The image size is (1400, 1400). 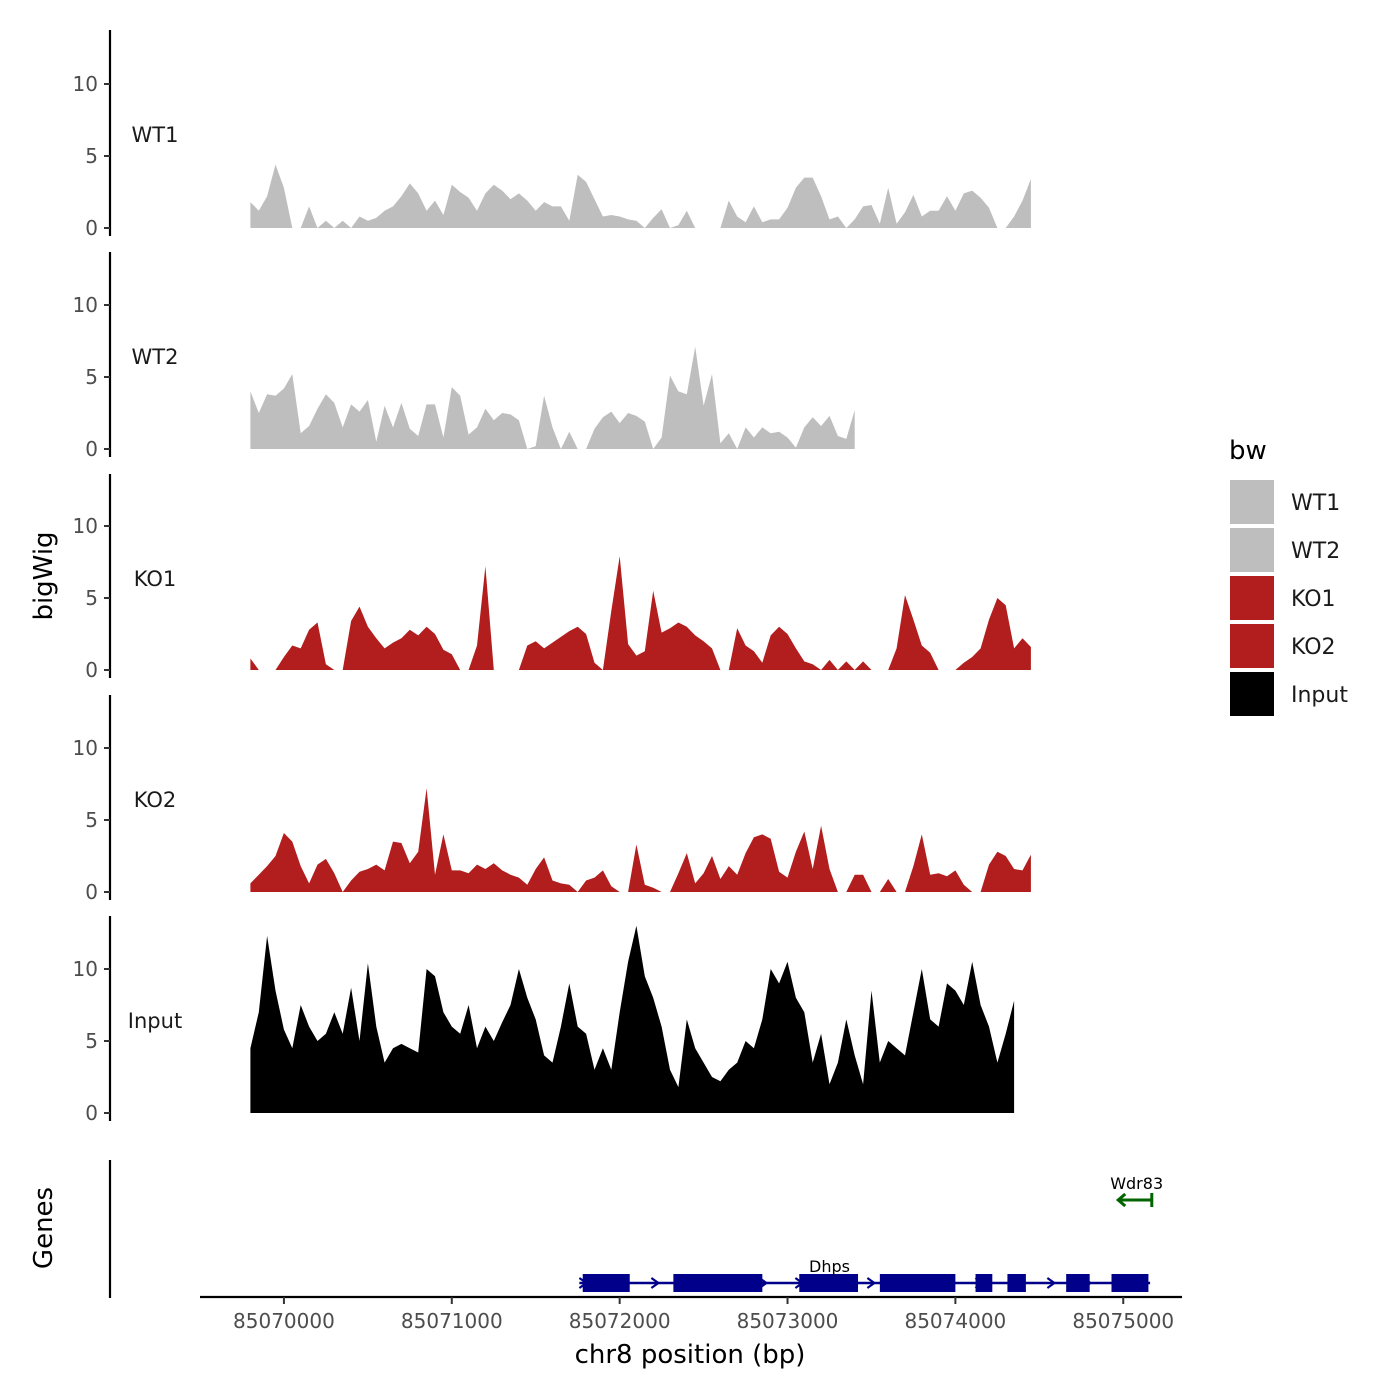 I want to click on legend-label-input: Input, so click(x=1319, y=695).